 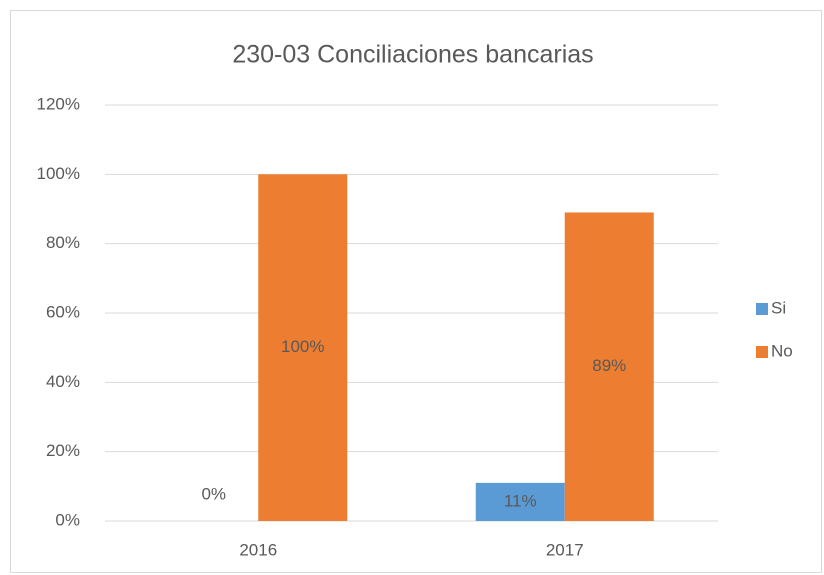 I want to click on y-tick-label: 60%, so click(x=63, y=311).